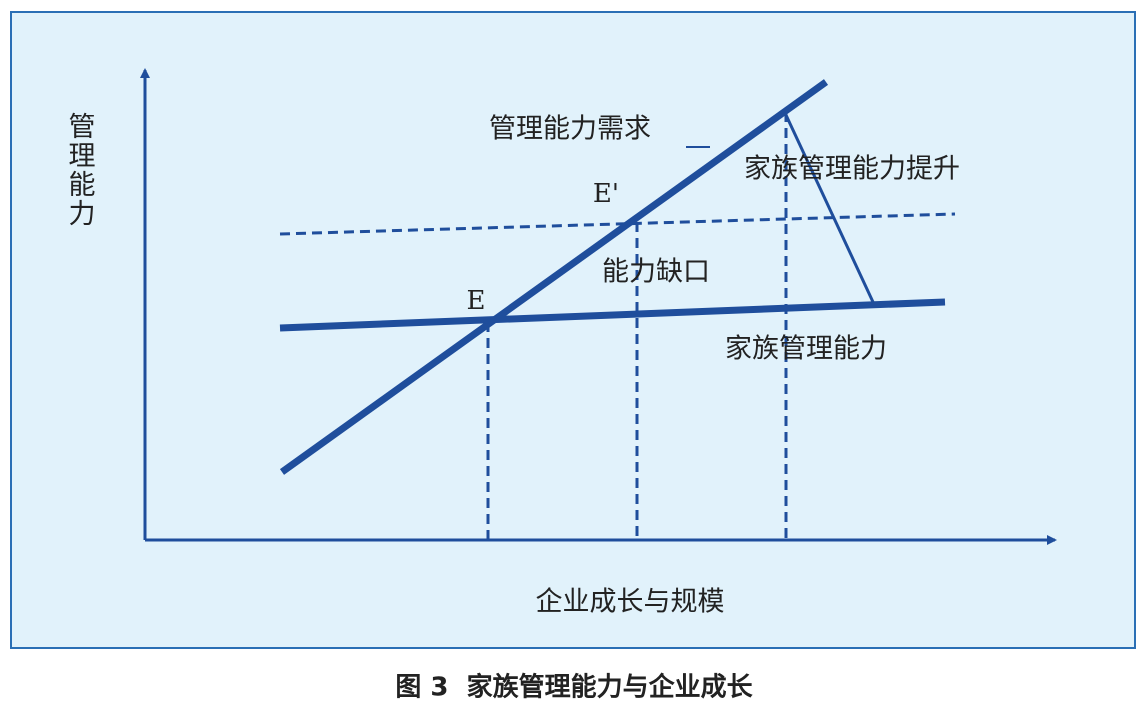 The image size is (1144, 722). I want to click on x-axis-label: 企业成长与规模, so click(630, 602).